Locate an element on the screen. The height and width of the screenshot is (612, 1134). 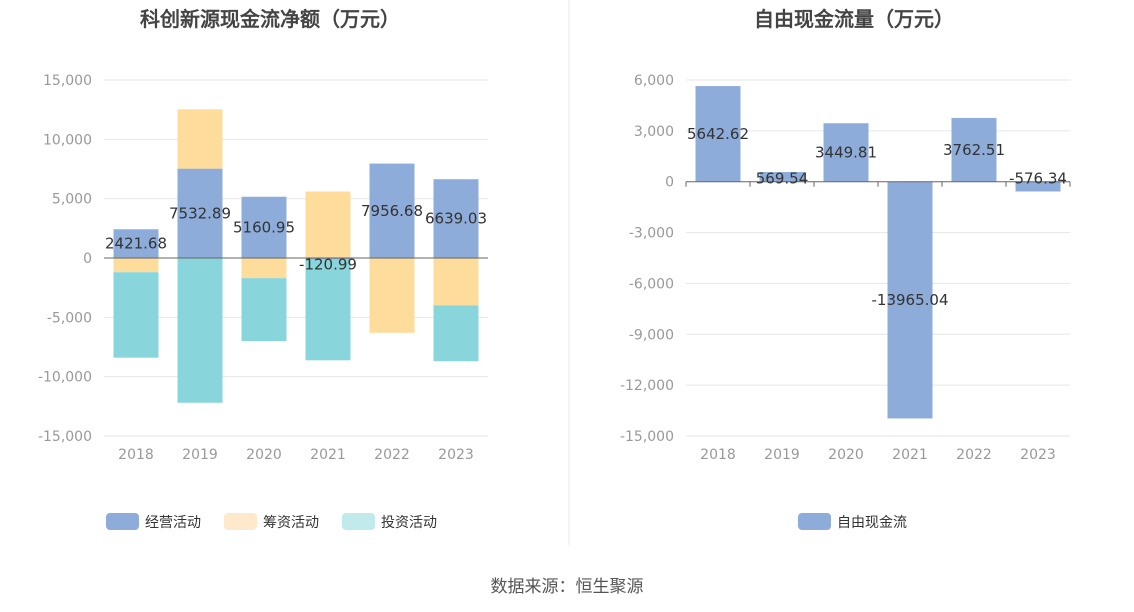
right-data-label-2021: -13965.04 is located at coordinates (910, 300).